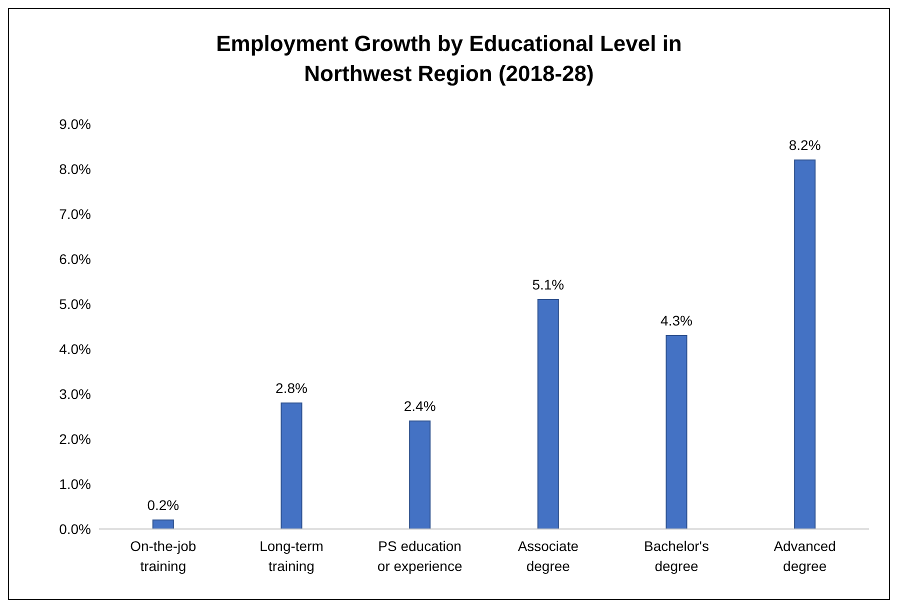 This screenshot has height=612, width=903. Describe the element at coordinates (805, 556) in the screenshot. I see `x-tick-label: Advanced degree` at that location.